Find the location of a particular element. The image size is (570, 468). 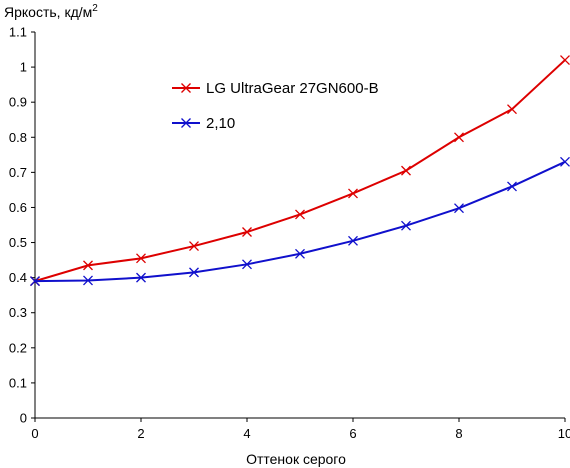

x-tick-label: 8 is located at coordinates (458, 433).